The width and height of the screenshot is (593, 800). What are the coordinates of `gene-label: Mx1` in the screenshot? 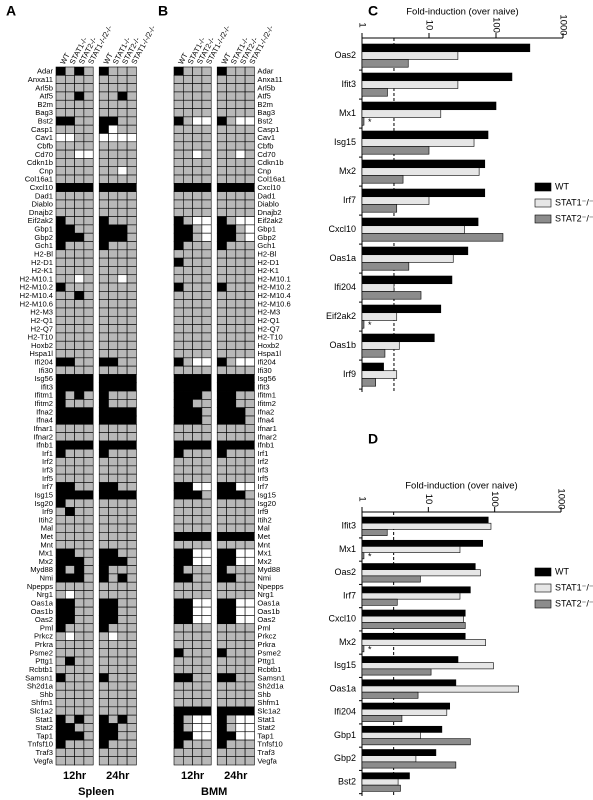 It's located at (46, 553).